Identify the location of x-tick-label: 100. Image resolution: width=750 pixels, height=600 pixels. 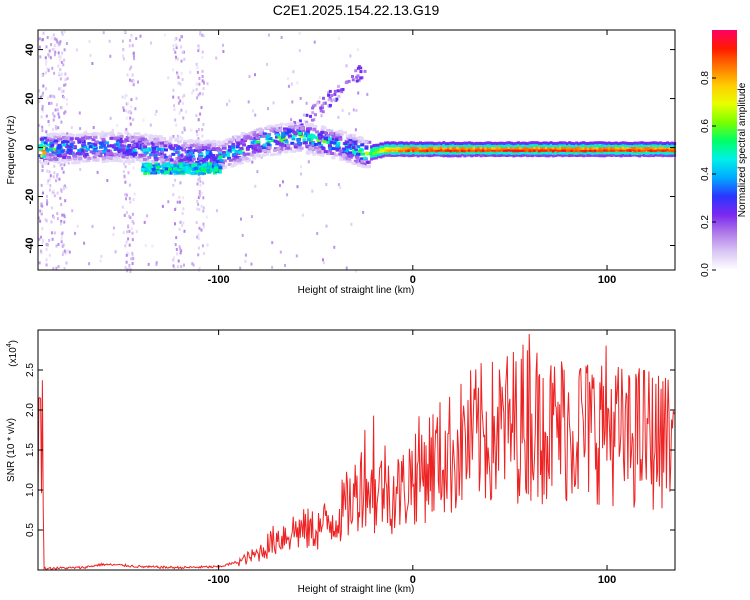
(607, 580).